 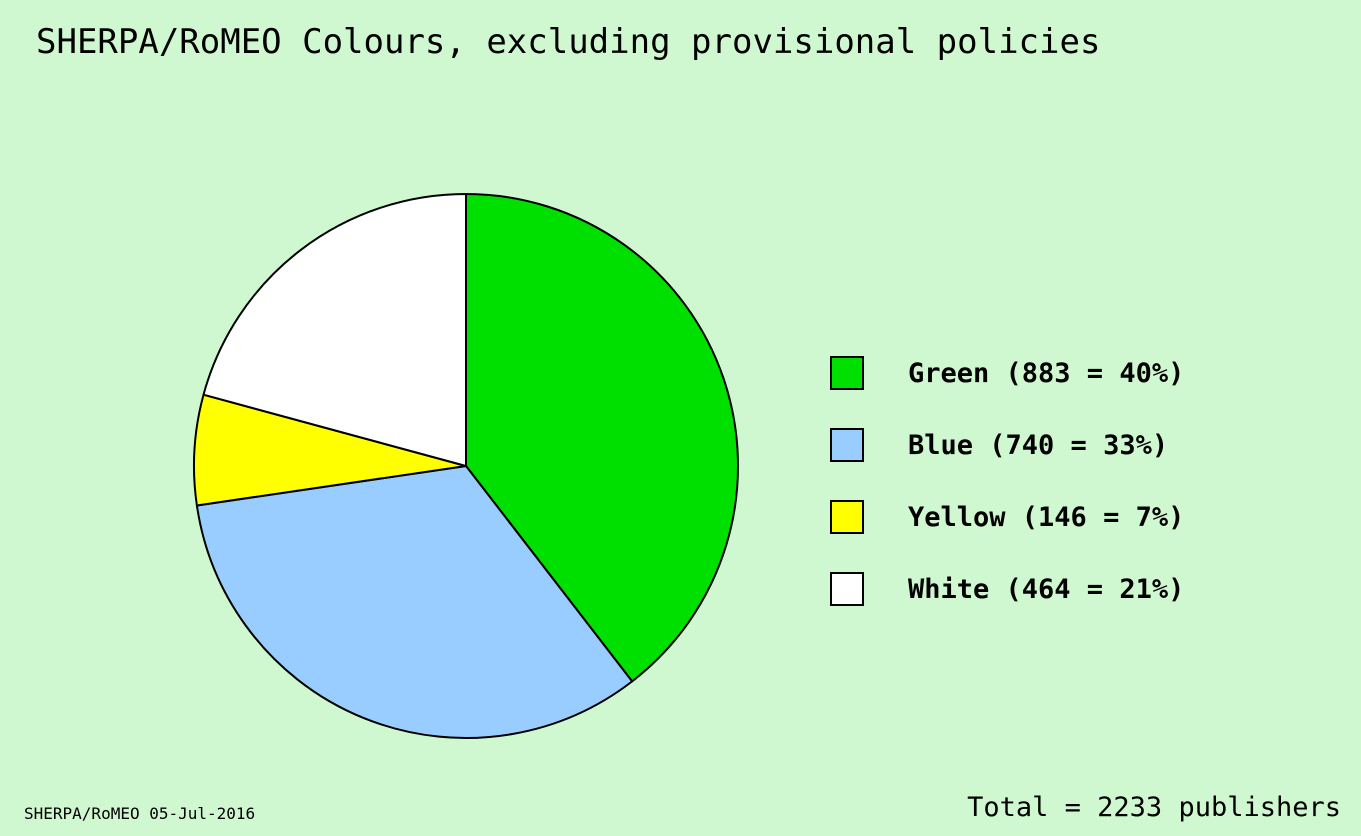 I want to click on legend-swatch-green, so click(x=847, y=373).